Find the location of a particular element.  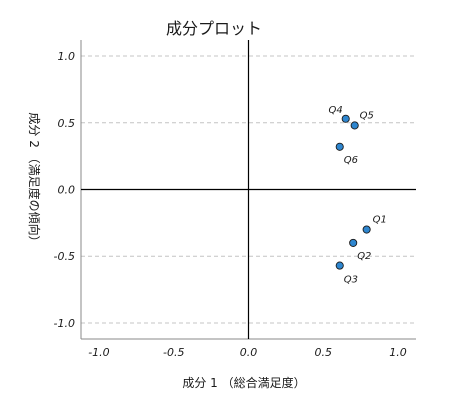

y-tick-label: -1.0 is located at coordinates (64, 323).